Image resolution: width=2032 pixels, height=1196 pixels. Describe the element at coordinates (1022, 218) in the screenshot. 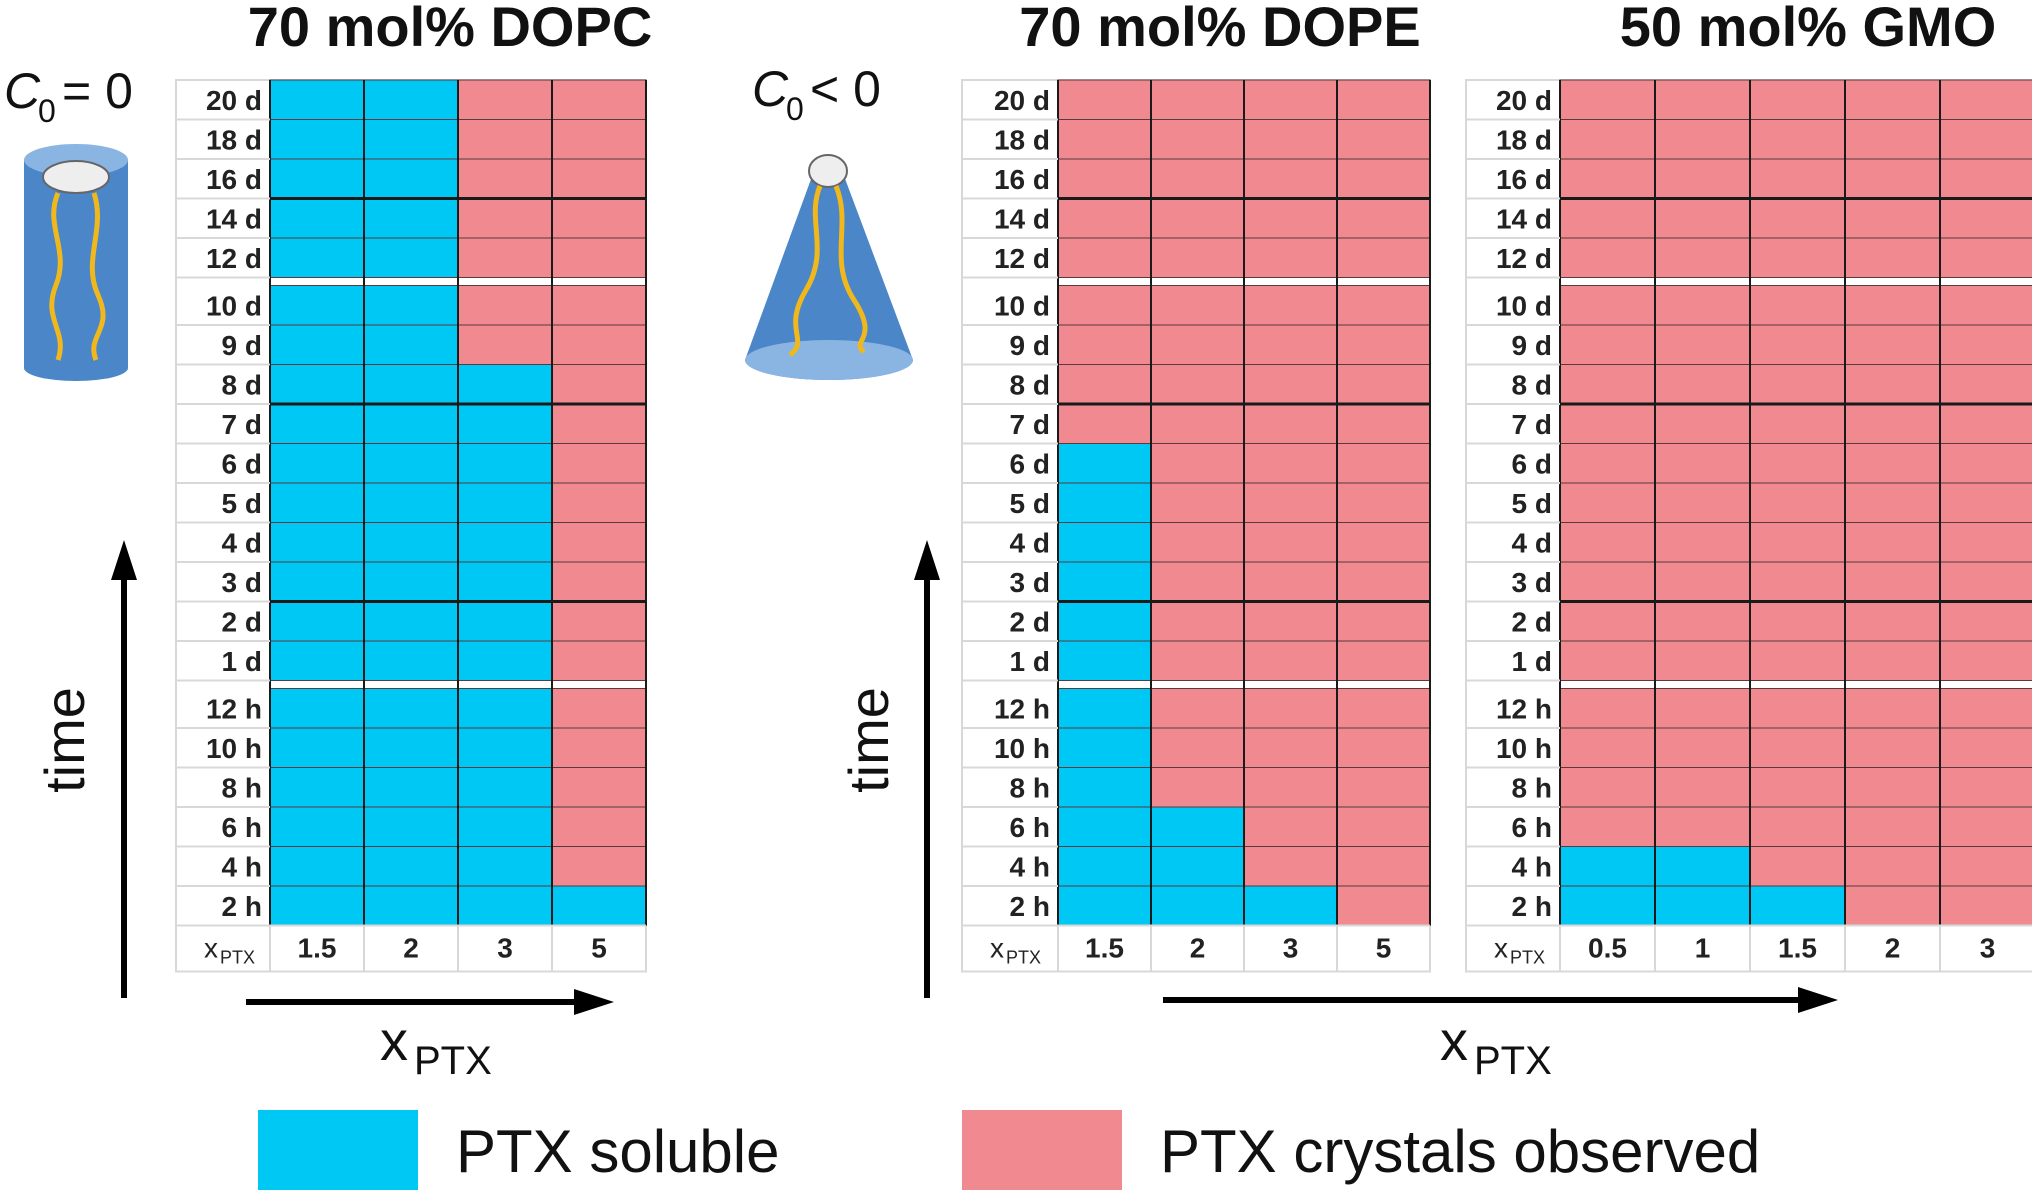

I see `row-label: 14 d` at that location.